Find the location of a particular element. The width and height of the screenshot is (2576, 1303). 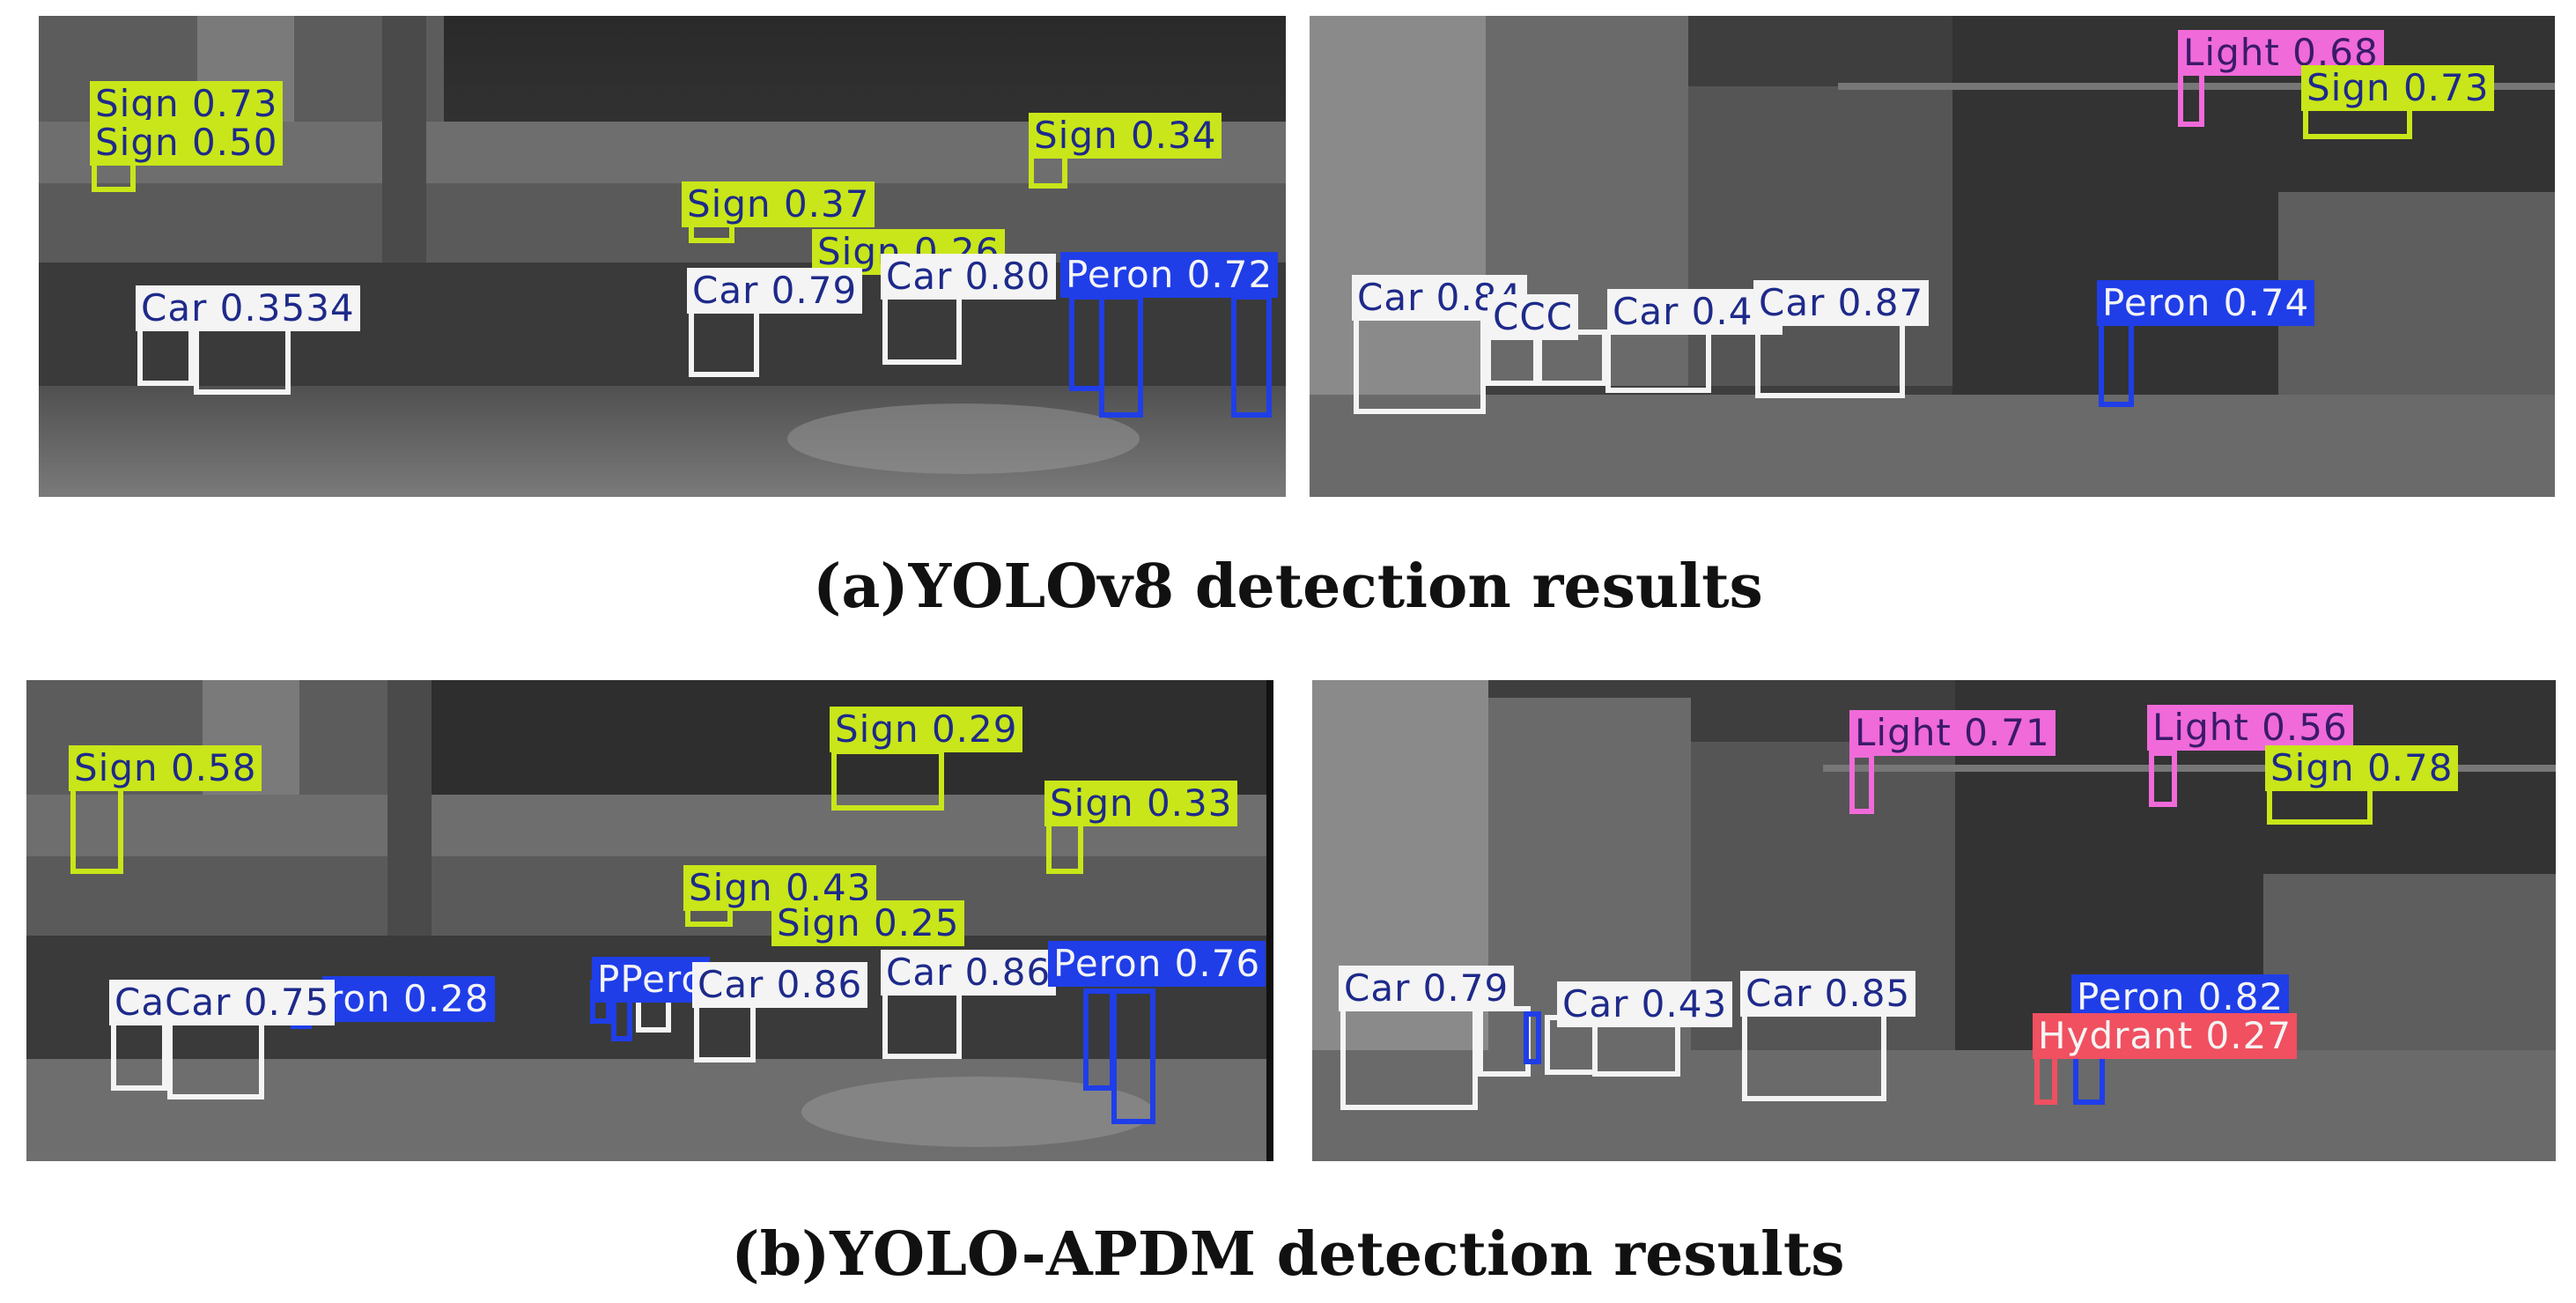

person-label: Peron 0.72 is located at coordinates (1169, 275).